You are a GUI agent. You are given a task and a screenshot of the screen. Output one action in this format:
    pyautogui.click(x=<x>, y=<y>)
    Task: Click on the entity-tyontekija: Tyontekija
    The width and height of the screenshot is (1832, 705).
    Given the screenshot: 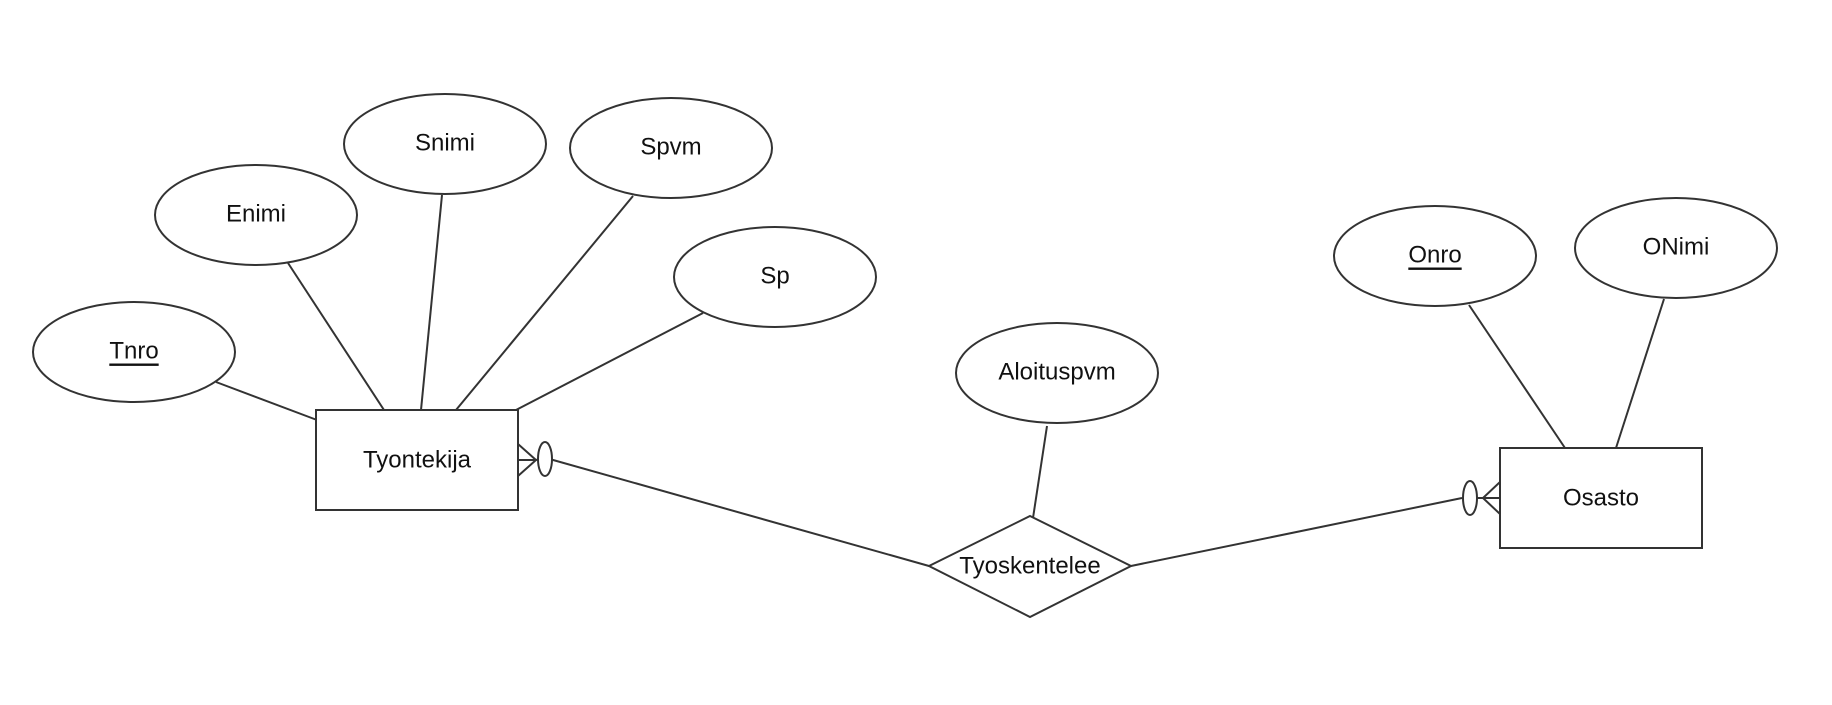 What is the action you would take?
    pyautogui.click(x=417, y=460)
    